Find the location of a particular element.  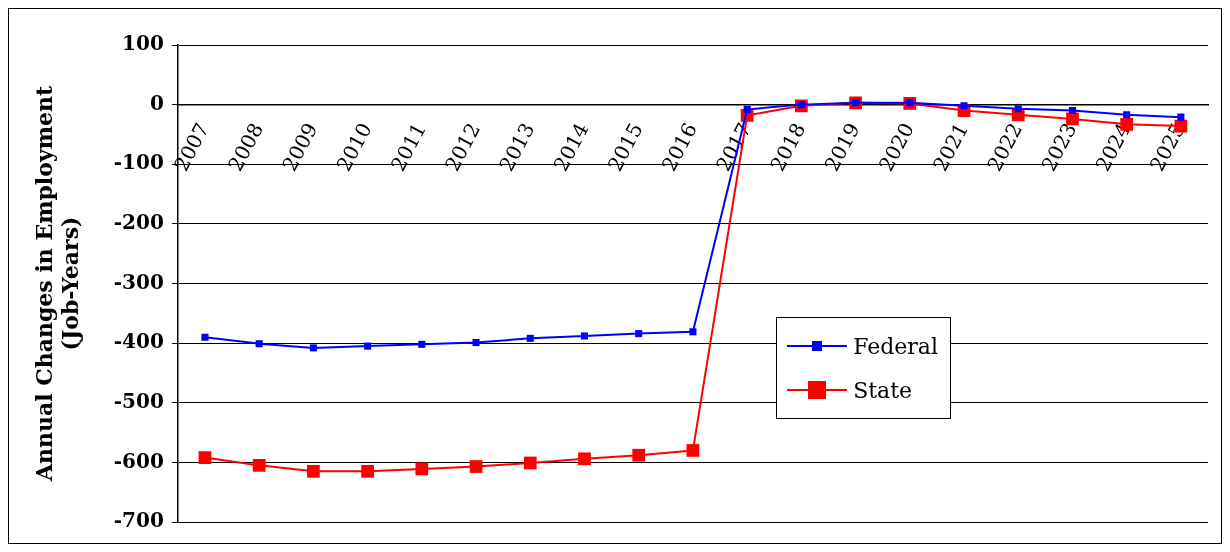

x-tick-label: 2010 is located at coordinates (354, 146).